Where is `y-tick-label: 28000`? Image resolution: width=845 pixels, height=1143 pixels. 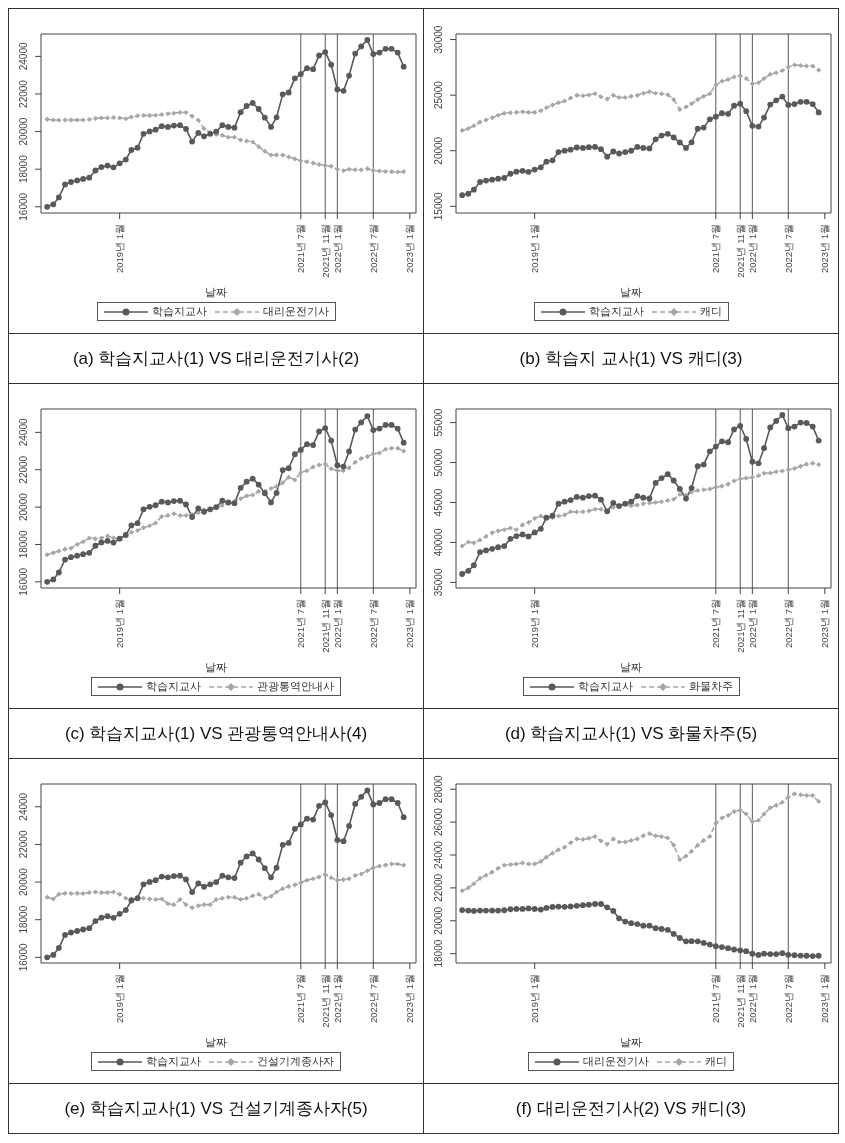
y-tick-label: 28000 is located at coordinates (438, 789).